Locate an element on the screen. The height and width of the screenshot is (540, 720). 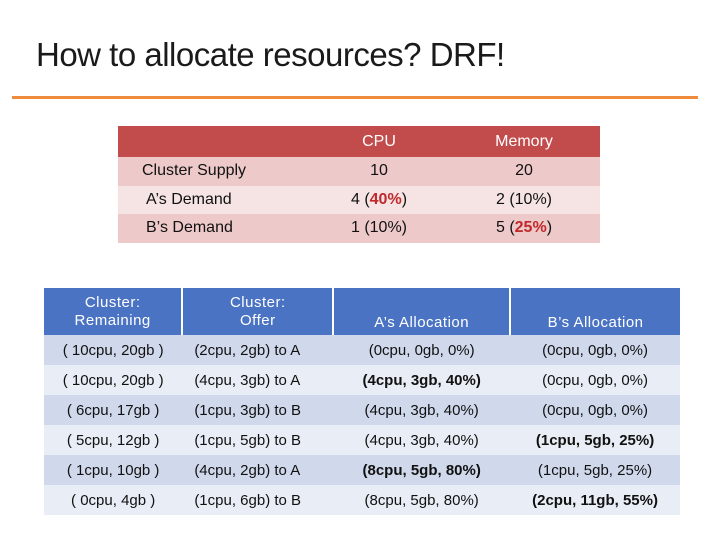
offer-cell: (1cpu, 6gb) to B is located at coordinates (258, 500).